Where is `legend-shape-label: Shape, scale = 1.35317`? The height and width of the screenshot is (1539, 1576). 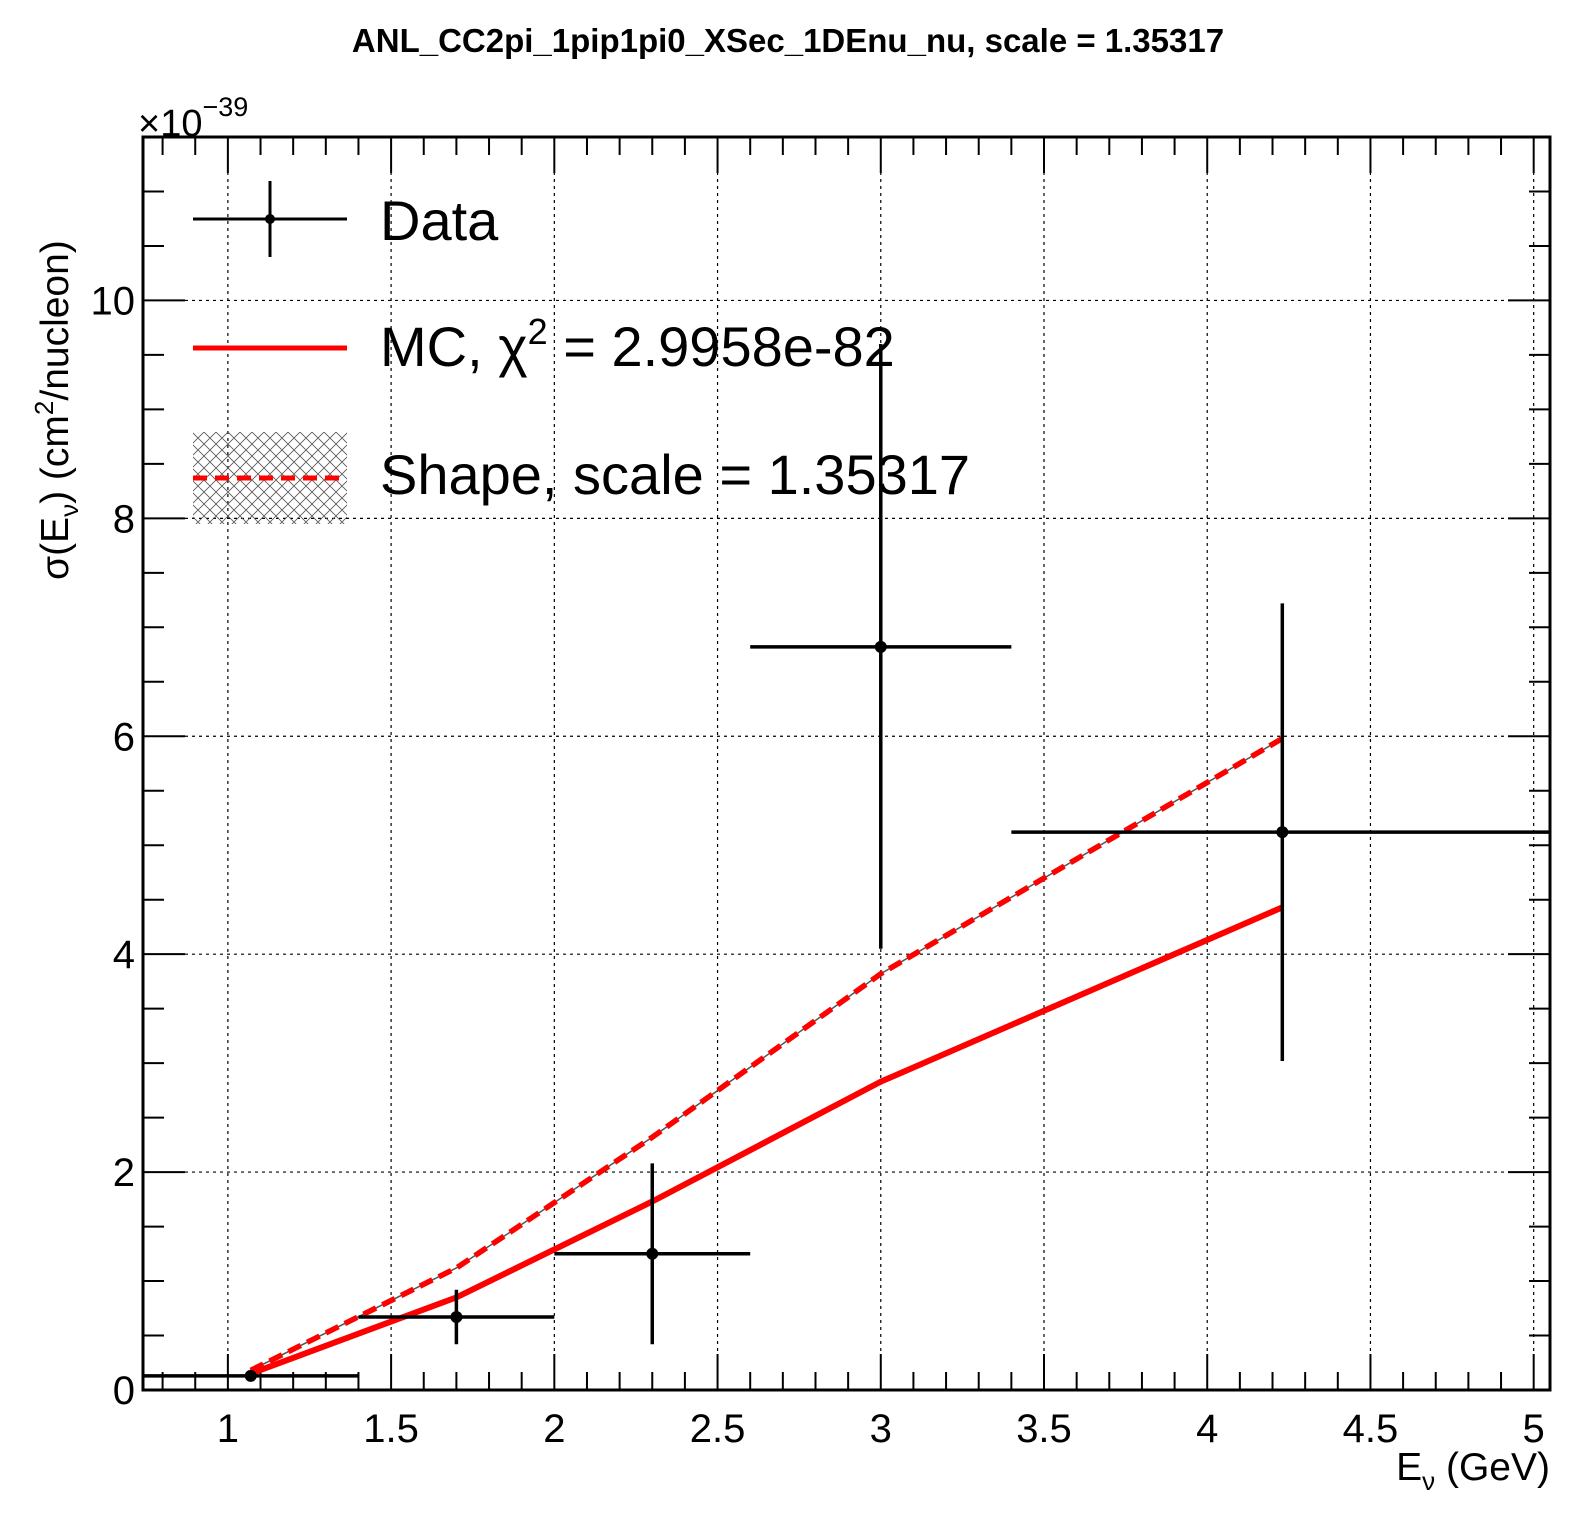 legend-shape-label: Shape, scale = 1.35317 is located at coordinates (675, 474).